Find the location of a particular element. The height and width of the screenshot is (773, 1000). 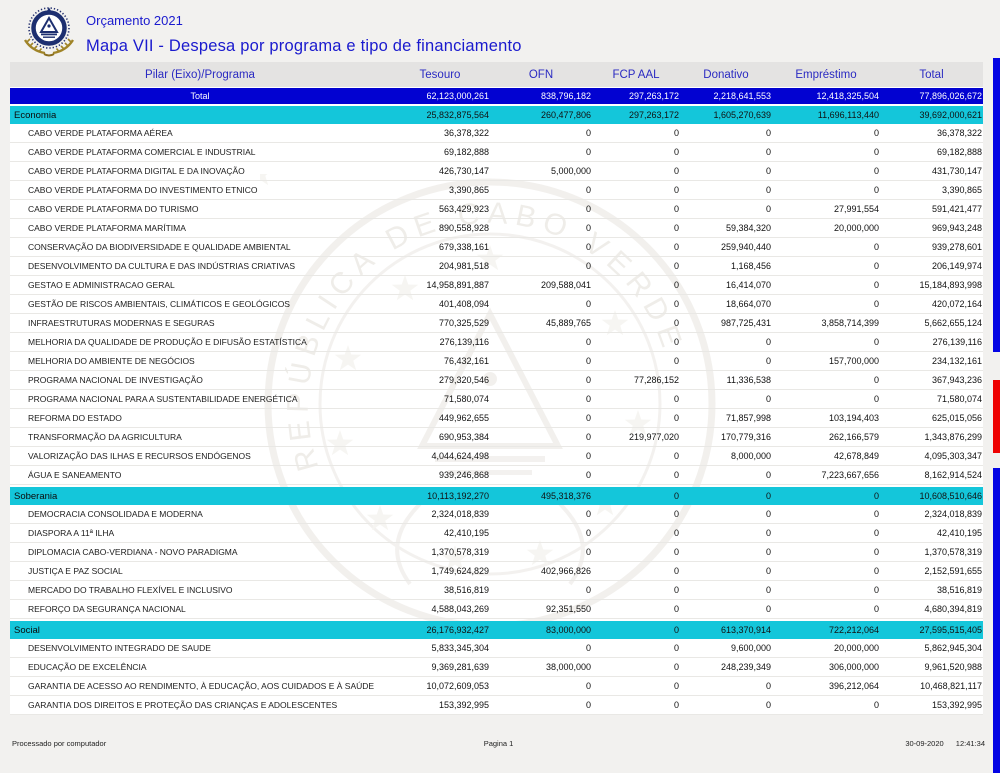

amount-cell: 3,390,865 is located at coordinates (468, 190).